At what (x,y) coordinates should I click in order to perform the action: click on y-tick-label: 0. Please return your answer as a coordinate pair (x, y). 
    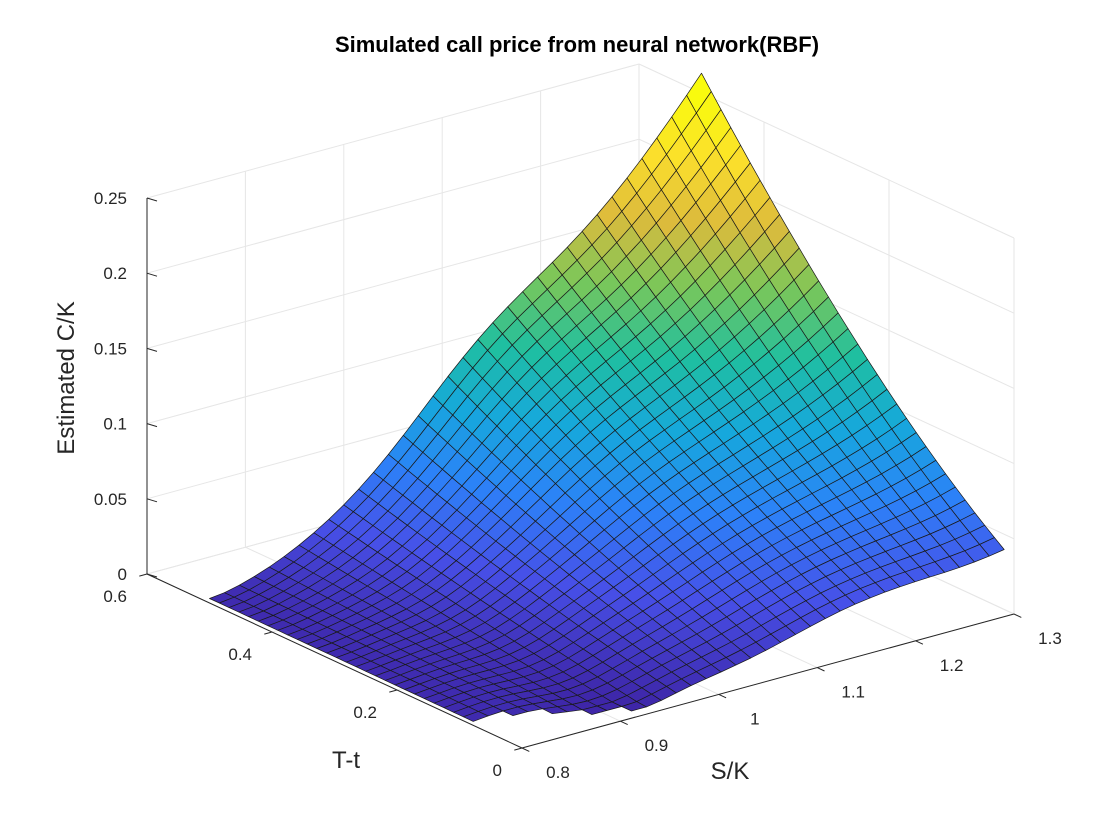
    Looking at the image, I should click on (497, 770).